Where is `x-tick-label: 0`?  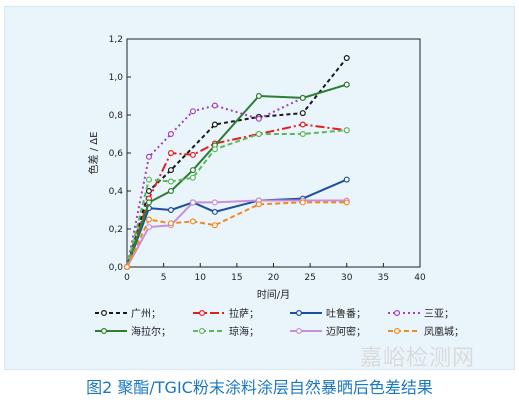 x-tick-label: 0 is located at coordinates (127, 278).